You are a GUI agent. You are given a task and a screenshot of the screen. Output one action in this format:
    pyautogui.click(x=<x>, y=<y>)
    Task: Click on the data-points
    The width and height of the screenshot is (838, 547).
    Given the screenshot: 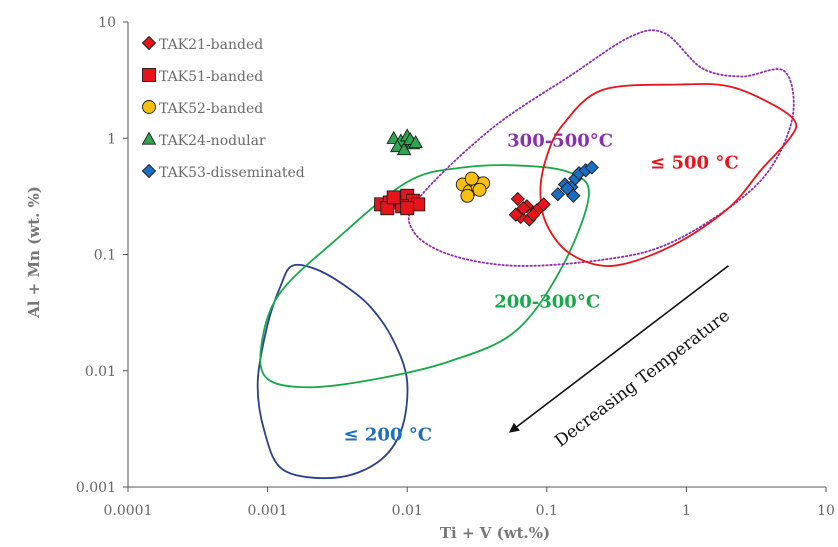 What is the action you would take?
    pyautogui.click(x=486, y=177)
    